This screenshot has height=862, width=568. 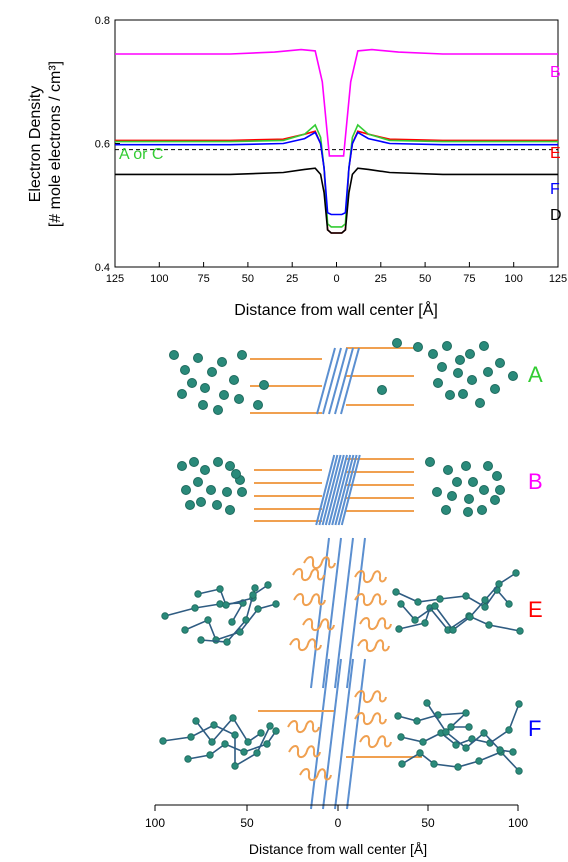 I want to click on curve-label-F: F, so click(x=555, y=189).